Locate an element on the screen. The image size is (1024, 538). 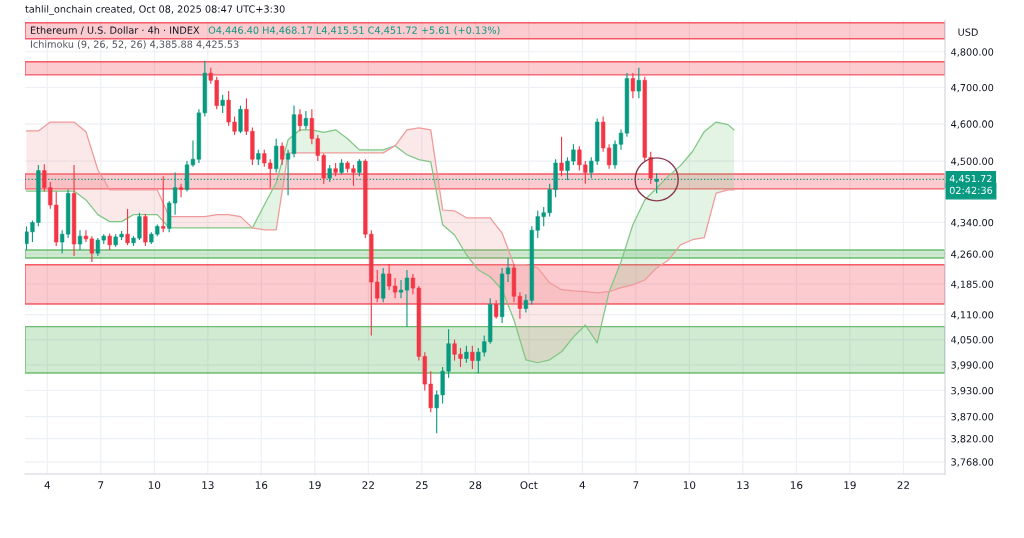
text: tahlil_onchain created, Oct 08, 2025 08:47 UTC+3:30 is located at coordinates (155, 10).